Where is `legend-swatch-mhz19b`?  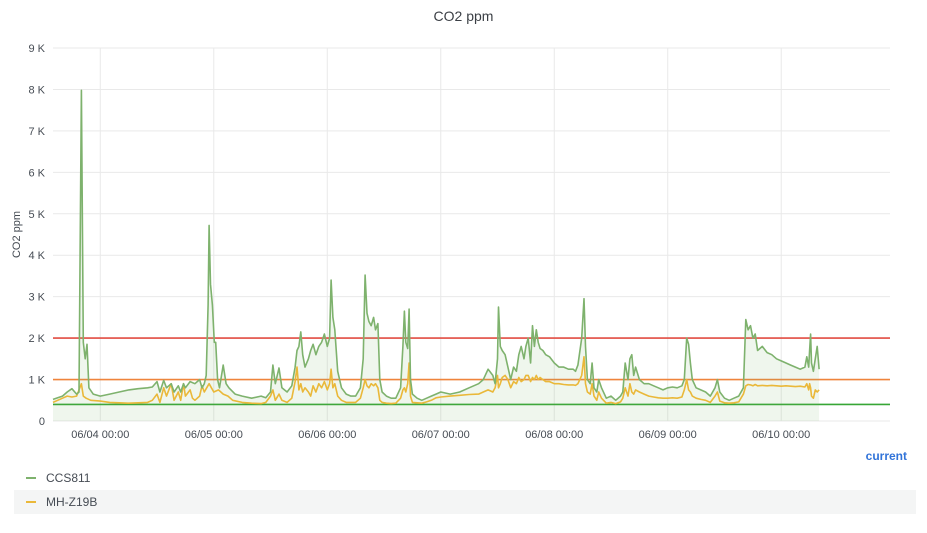
legend-swatch-mhz19b is located at coordinates (31, 502).